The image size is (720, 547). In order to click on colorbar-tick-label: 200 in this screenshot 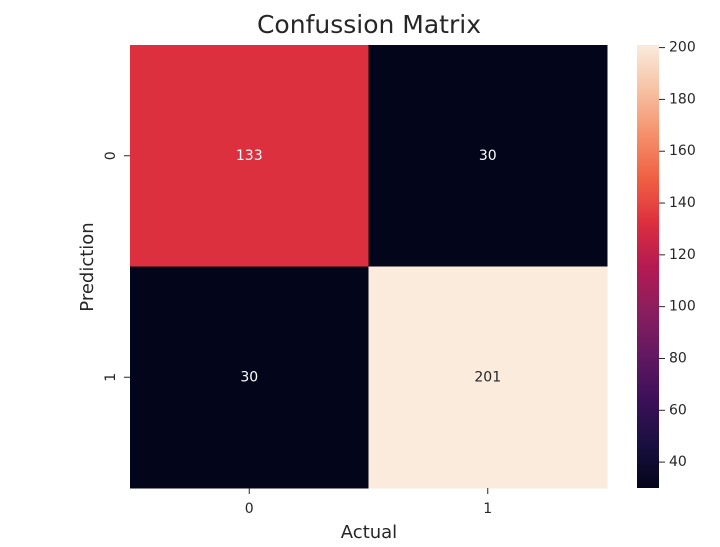, I will do `click(682, 48)`.